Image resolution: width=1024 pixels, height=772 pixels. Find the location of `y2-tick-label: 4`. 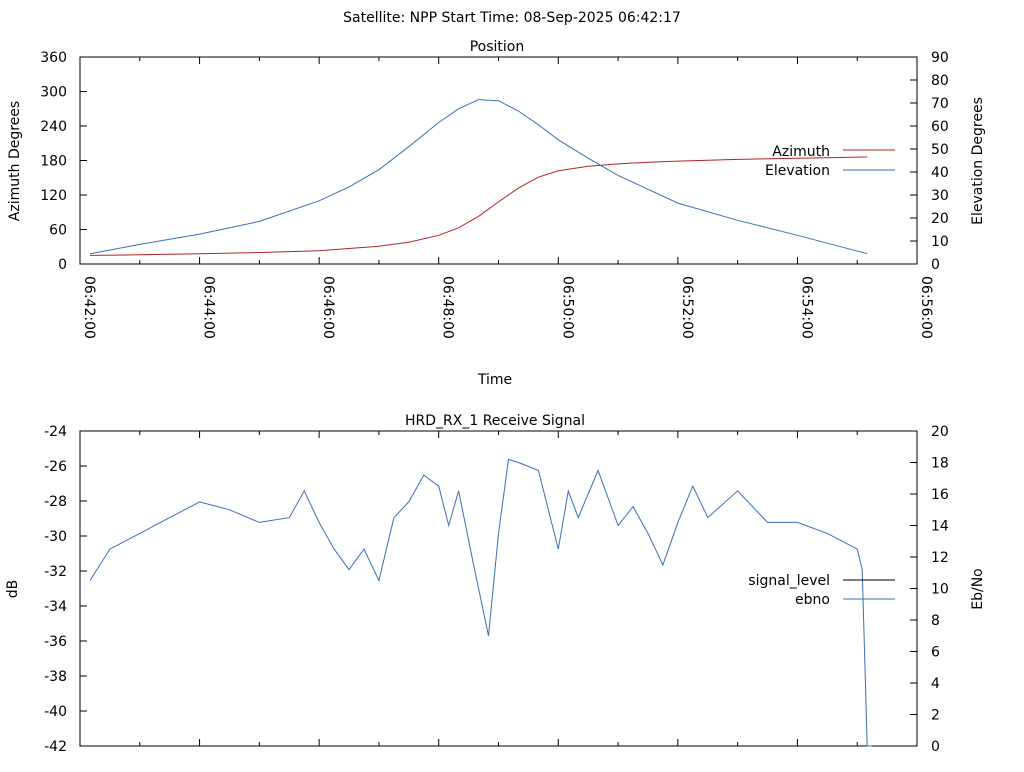

y2-tick-label: 4 is located at coordinates (935, 684).